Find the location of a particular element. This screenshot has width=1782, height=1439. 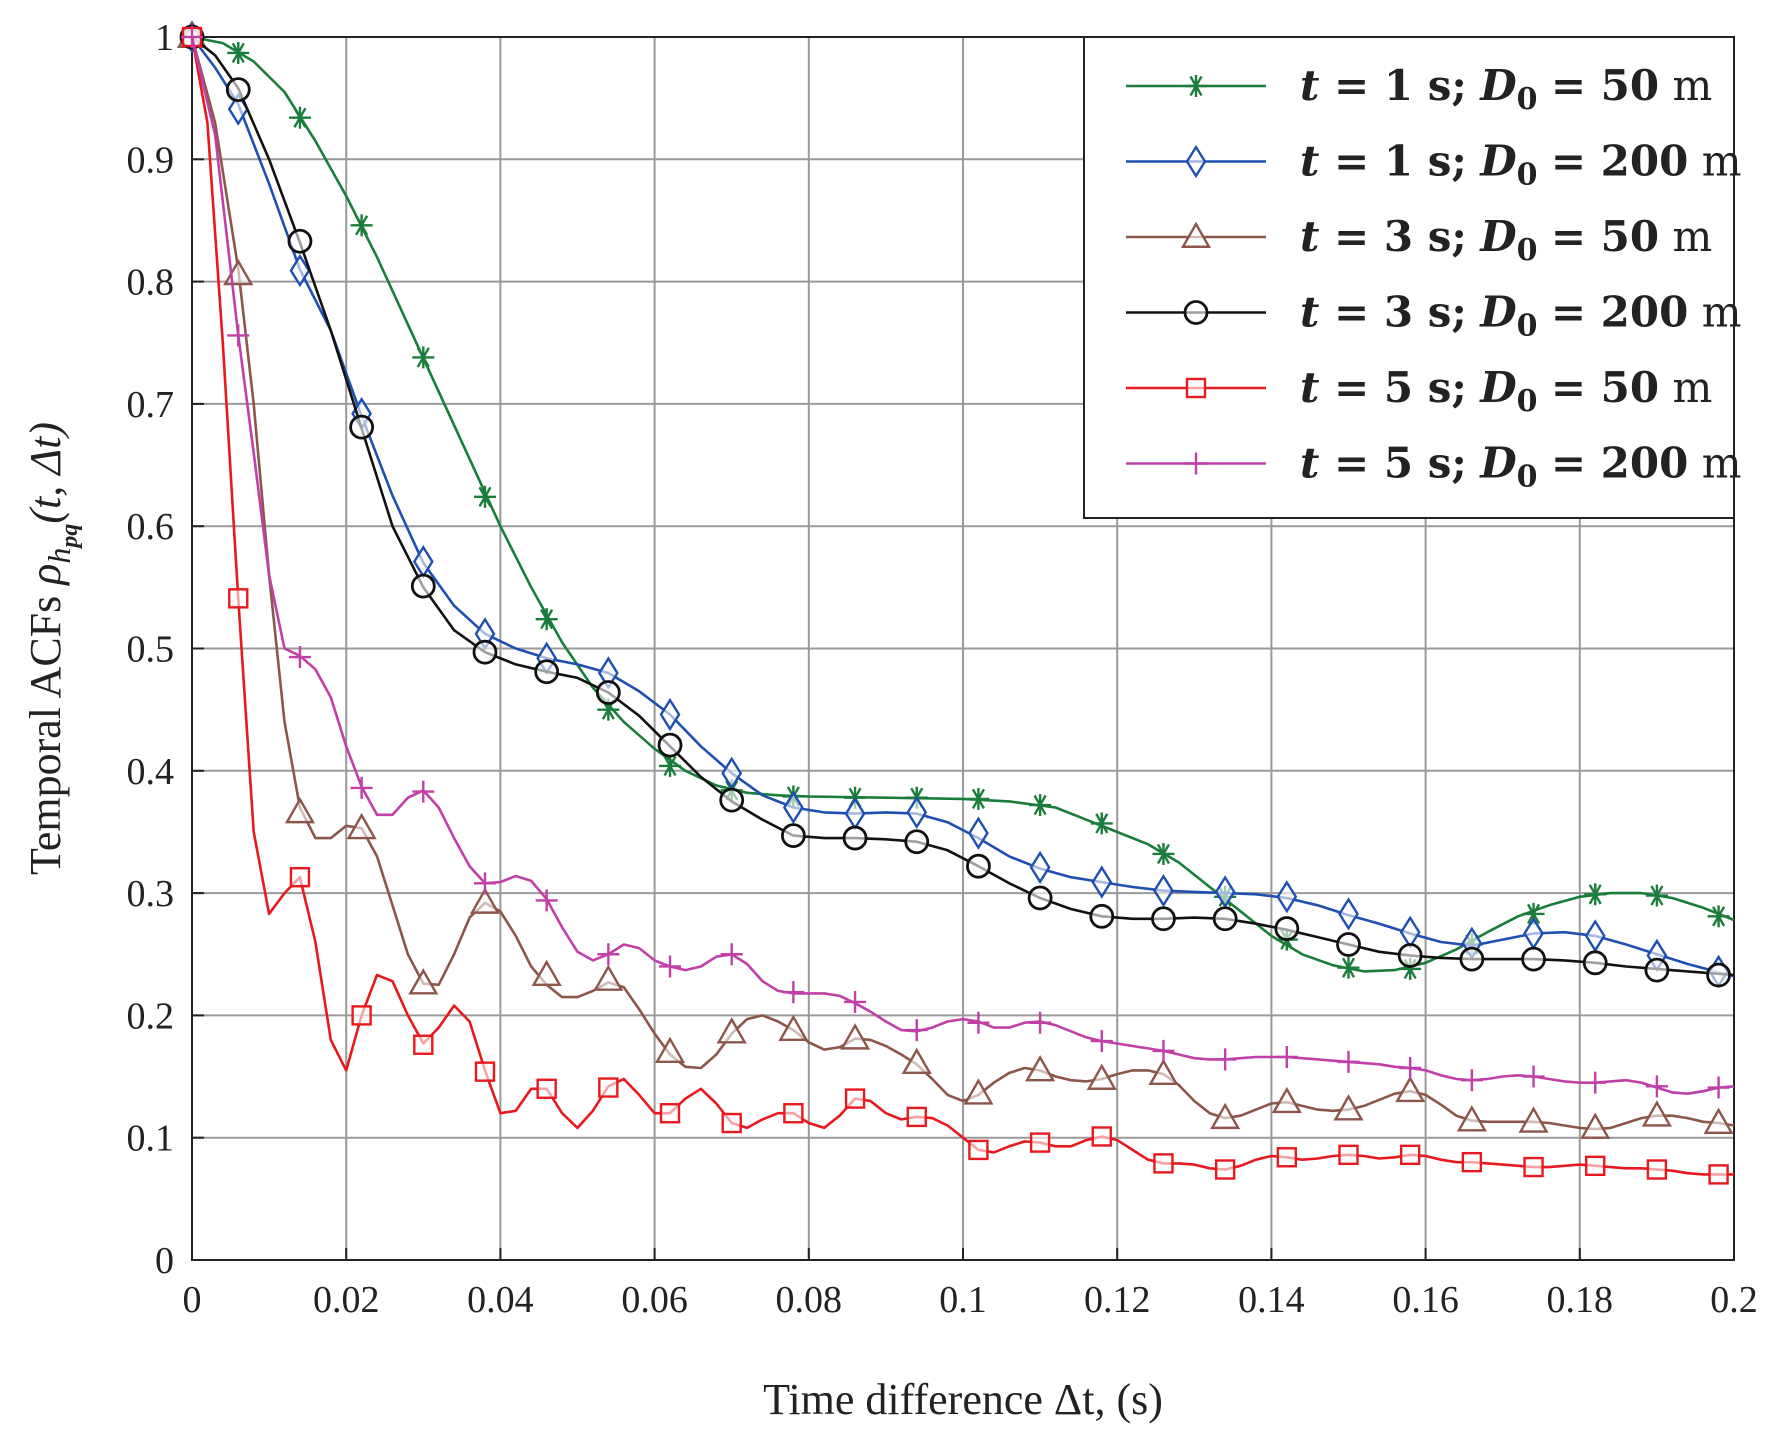

x-tick-label: 0.06 is located at coordinates (654, 1300).